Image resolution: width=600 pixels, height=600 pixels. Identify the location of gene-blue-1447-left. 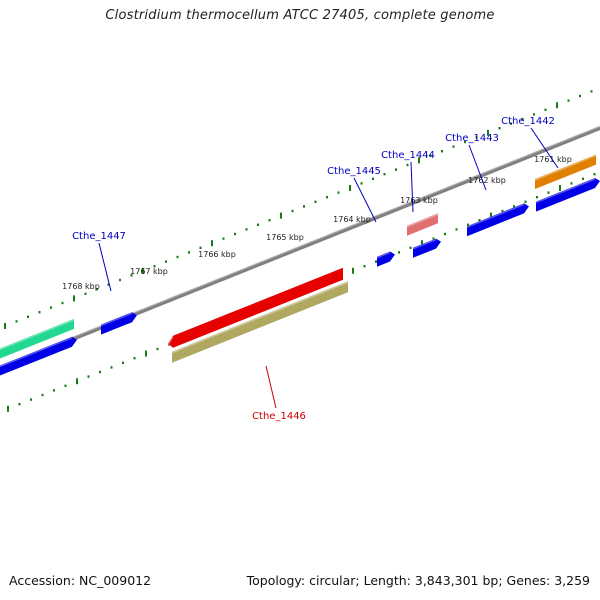
(38, 358).